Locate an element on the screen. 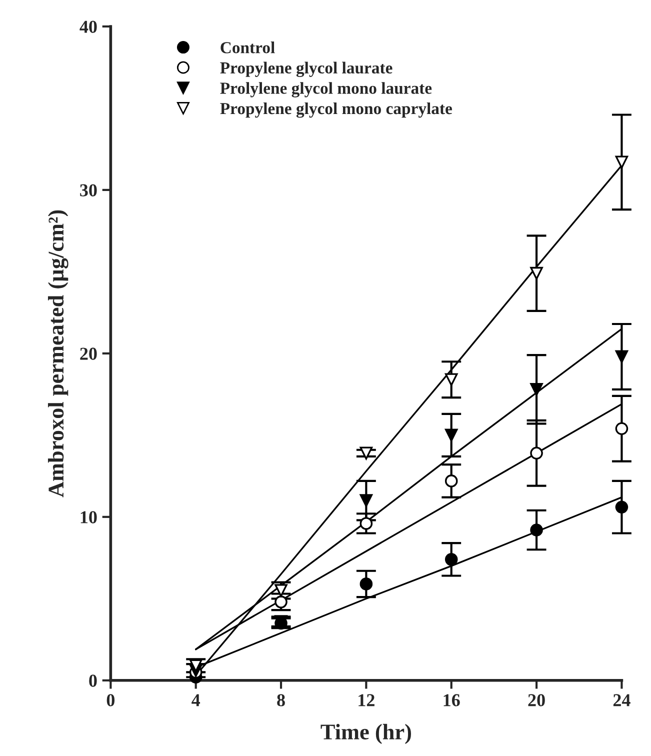 This screenshot has width=651, height=756. x-tick-label: 4 is located at coordinates (196, 700).